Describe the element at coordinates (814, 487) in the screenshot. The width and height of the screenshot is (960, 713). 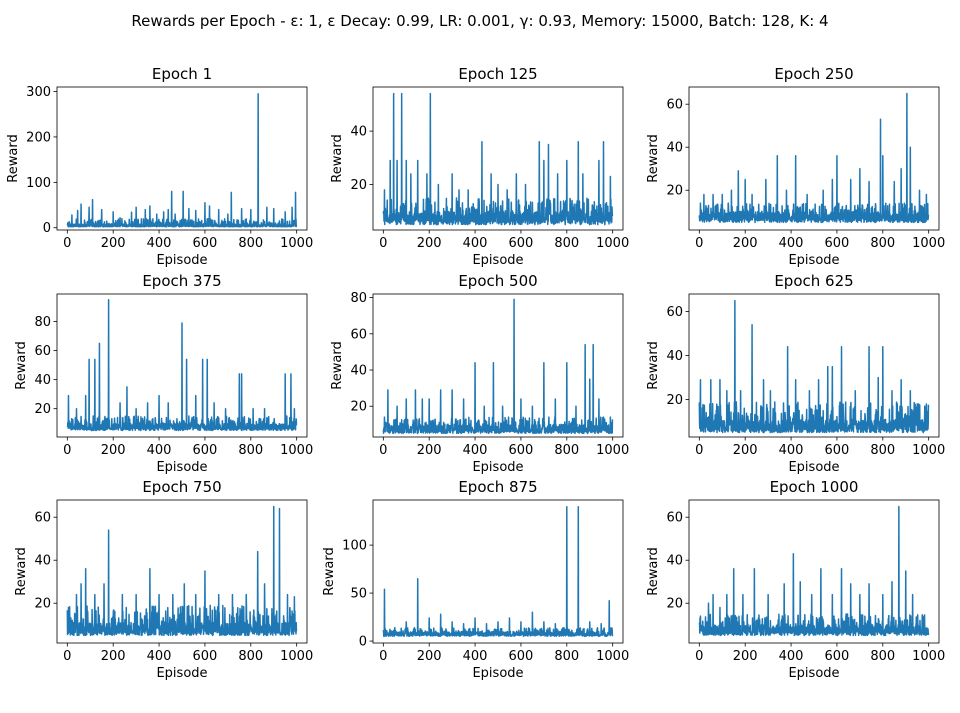
I see `subplot-title: Epoch 1000` at that location.